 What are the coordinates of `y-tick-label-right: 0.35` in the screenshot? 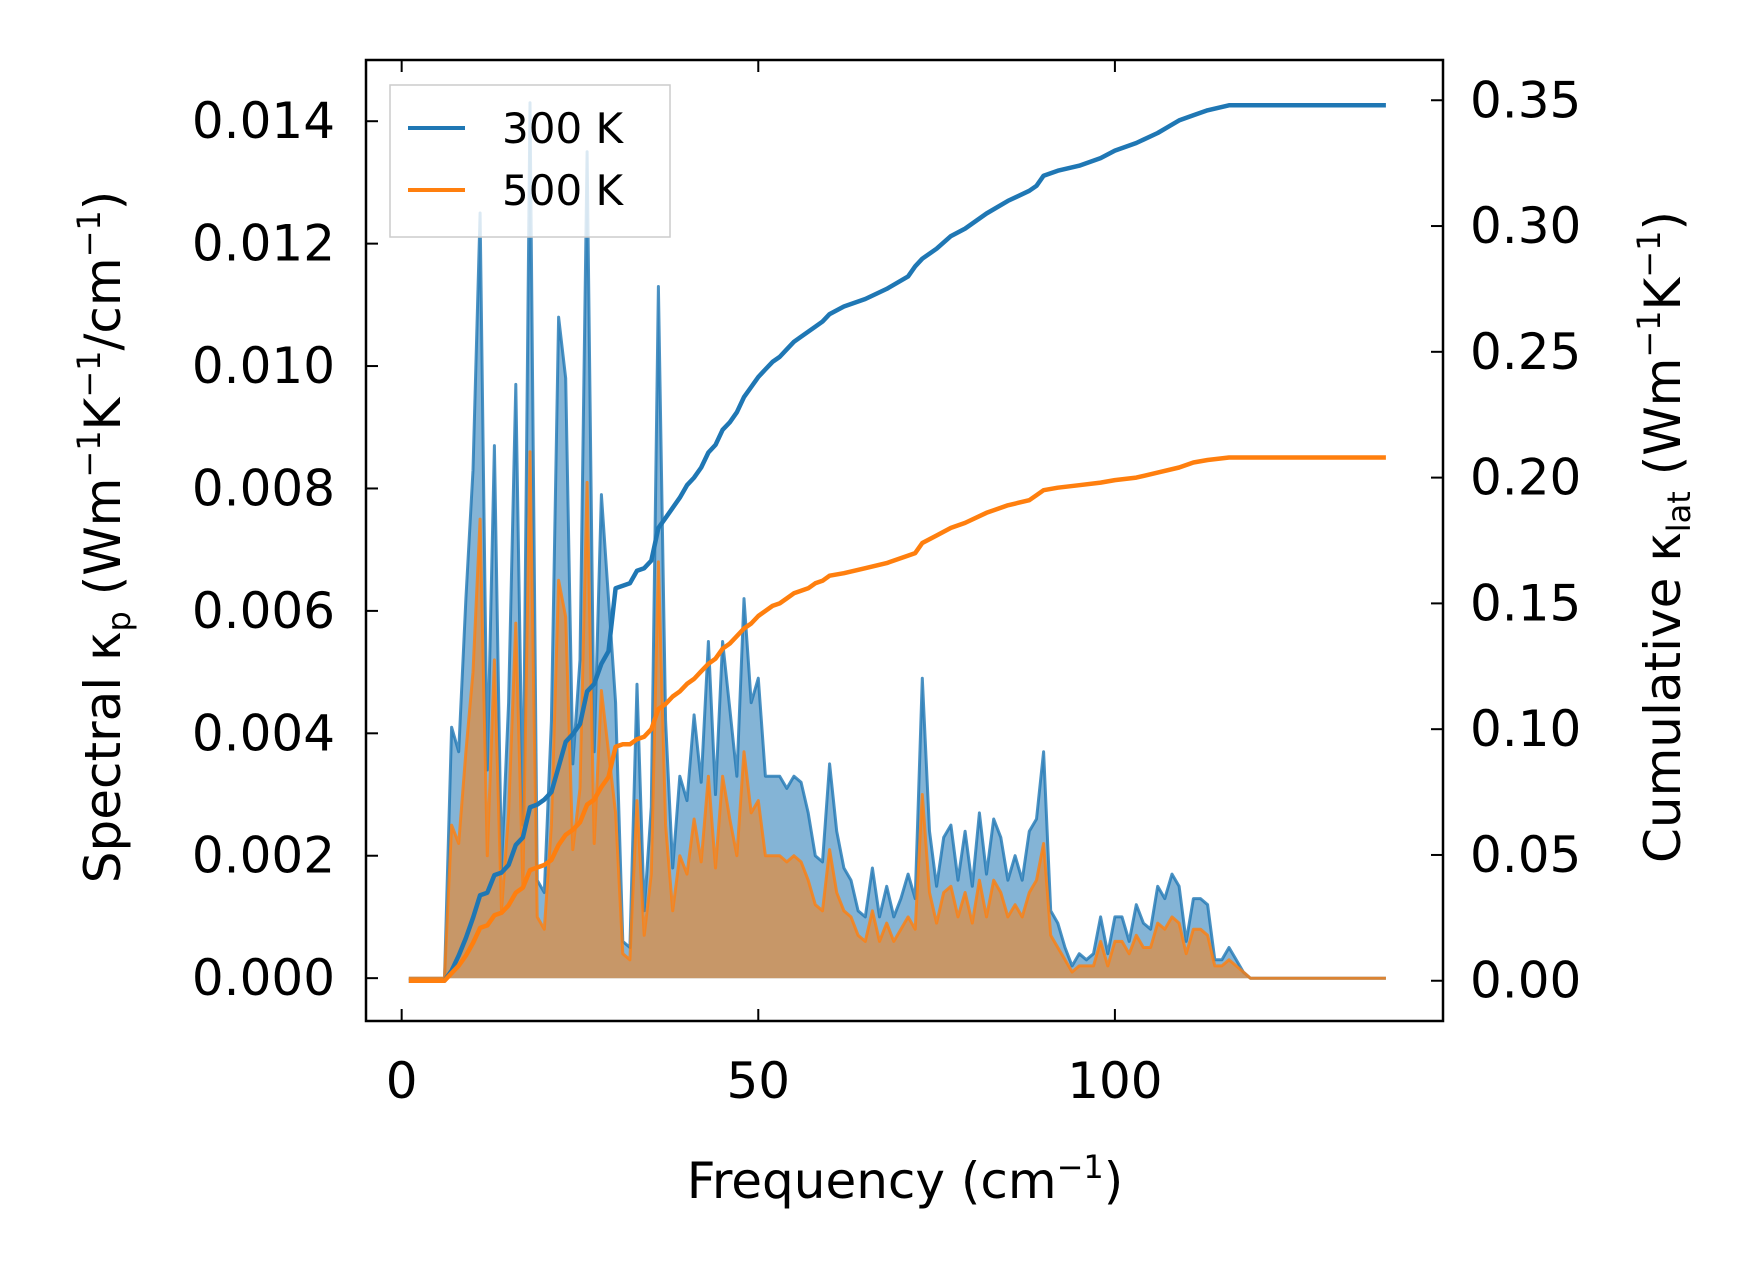 It's located at (1525, 100).